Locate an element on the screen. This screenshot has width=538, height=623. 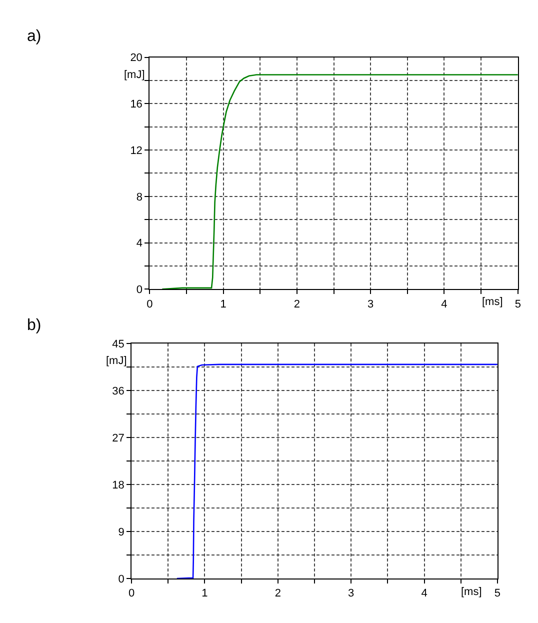
y-tick-label: 8 is located at coordinates (139, 197).